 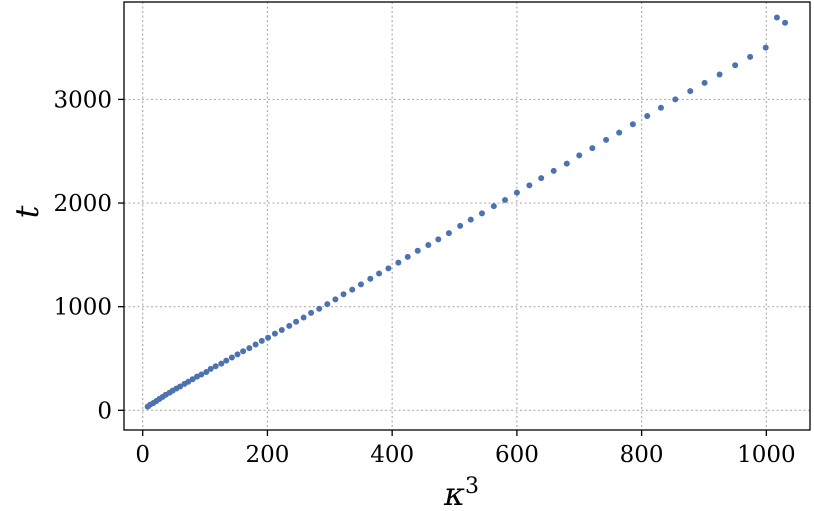 What do you see at coordinates (392, 455) in the screenshot?
I see `x-tick-label: 400` at bounding box center [392, 455].